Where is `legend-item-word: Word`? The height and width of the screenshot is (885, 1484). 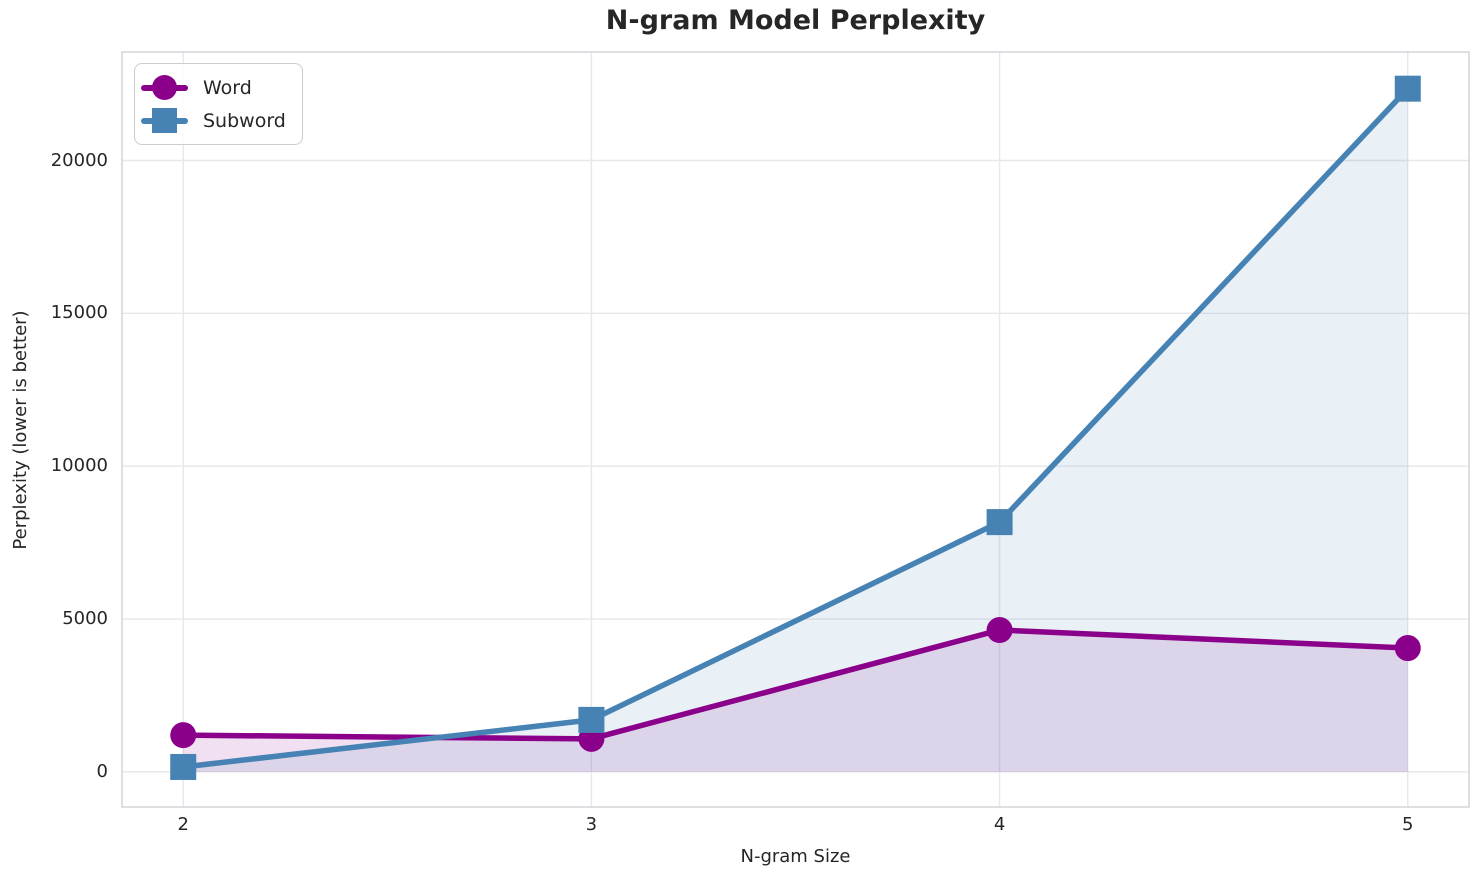 legend-item-word: Word is located at coordinates (213, 87).